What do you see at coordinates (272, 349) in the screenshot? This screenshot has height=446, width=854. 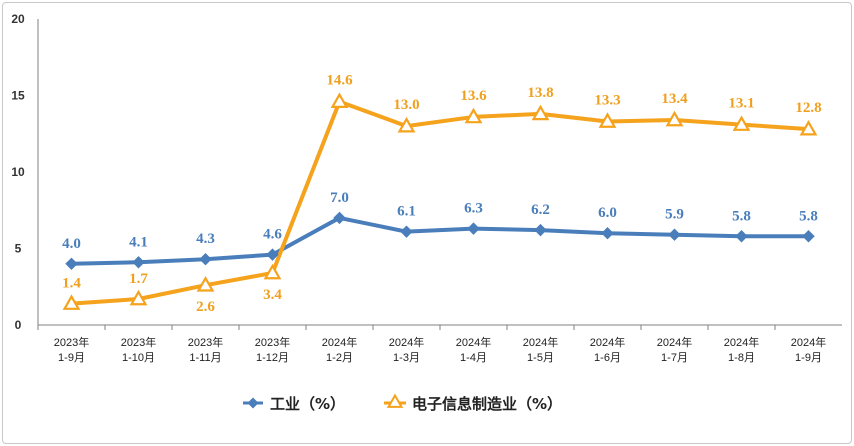 I see `x-tick-label: 2023年 1-12月` at bounding box center [272, 349].